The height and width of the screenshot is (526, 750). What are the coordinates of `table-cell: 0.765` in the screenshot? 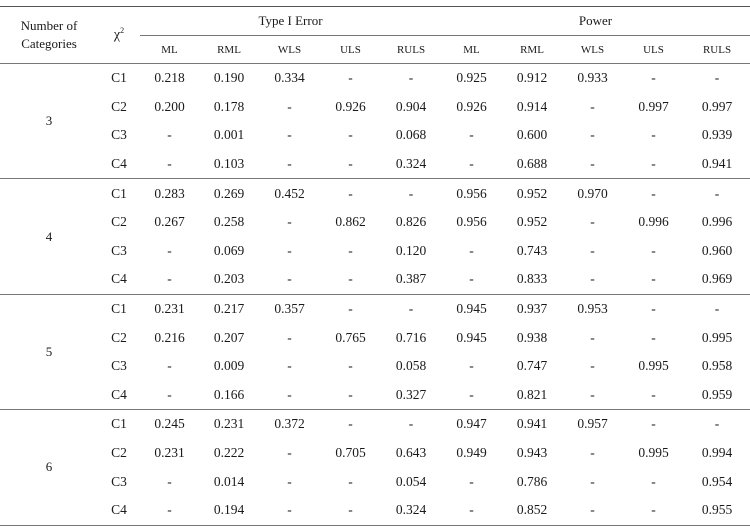 It's located at (350, 337).